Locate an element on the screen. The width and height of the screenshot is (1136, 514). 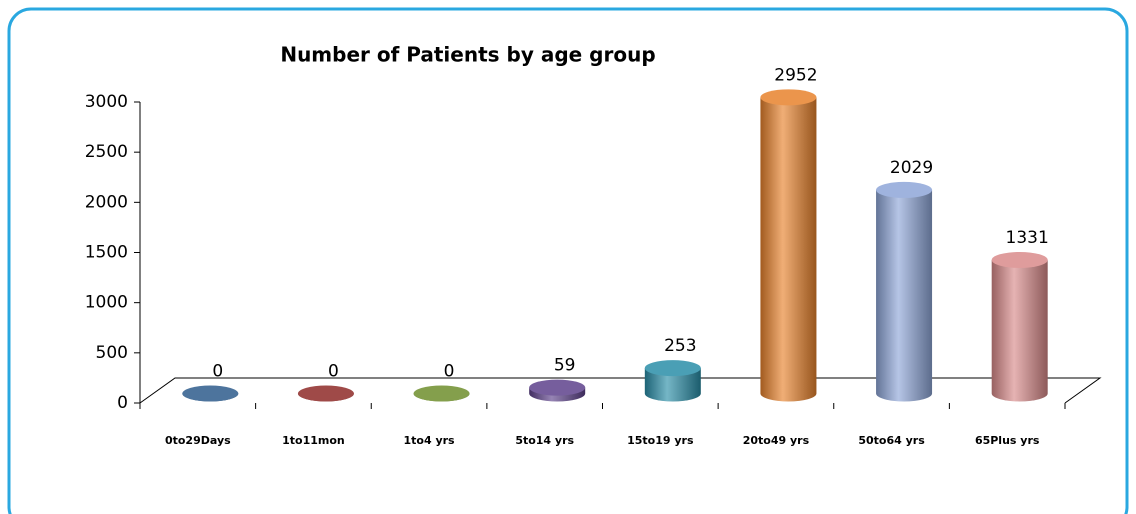
x-tick-label: 1to11mon is located at coordinates (313, 440).